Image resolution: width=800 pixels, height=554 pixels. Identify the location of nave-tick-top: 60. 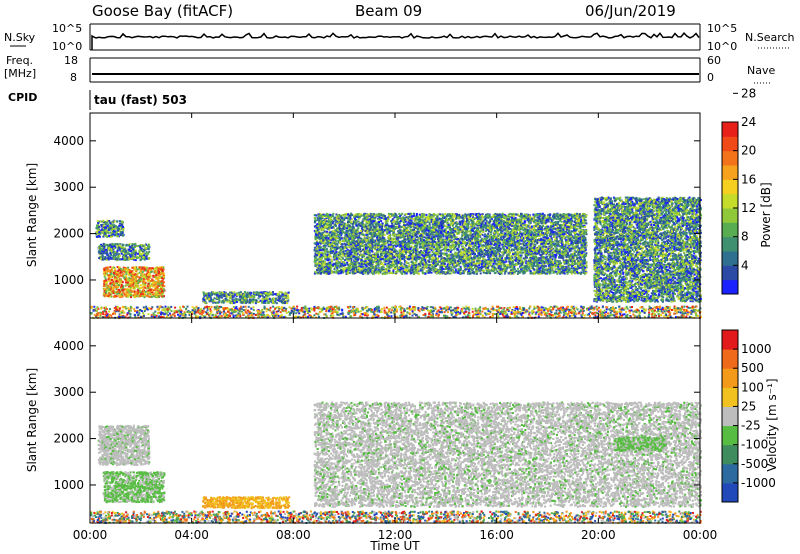
(714, 60).